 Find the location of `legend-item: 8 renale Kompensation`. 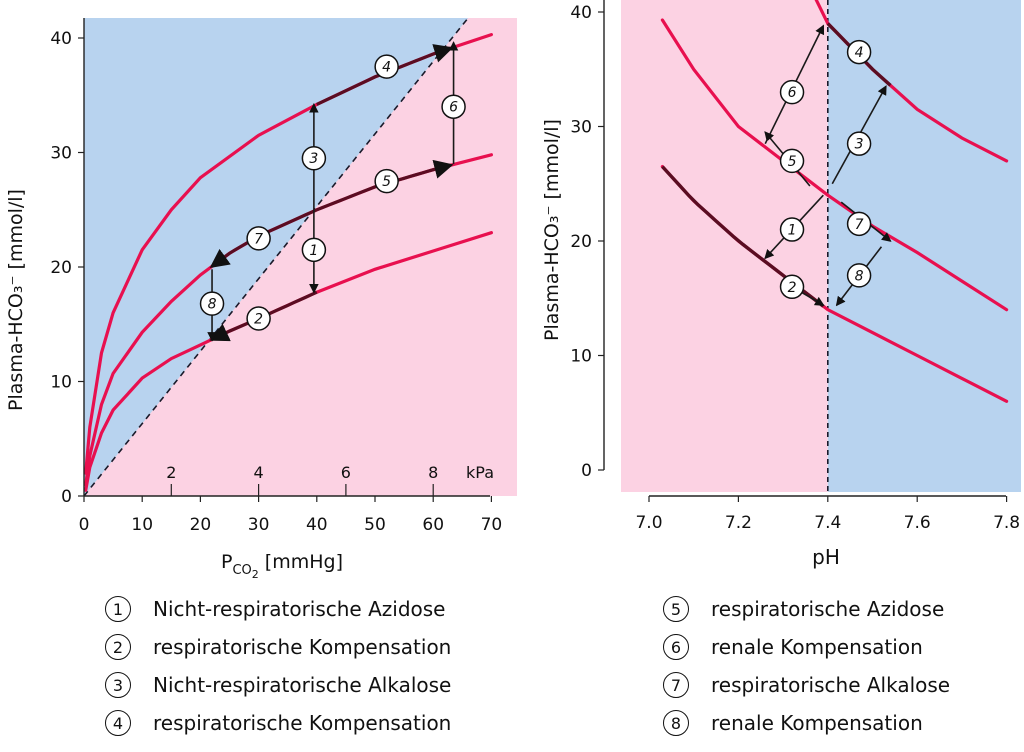

legend-item: 8 renale Kompensation is located at coordinates (793, 723).